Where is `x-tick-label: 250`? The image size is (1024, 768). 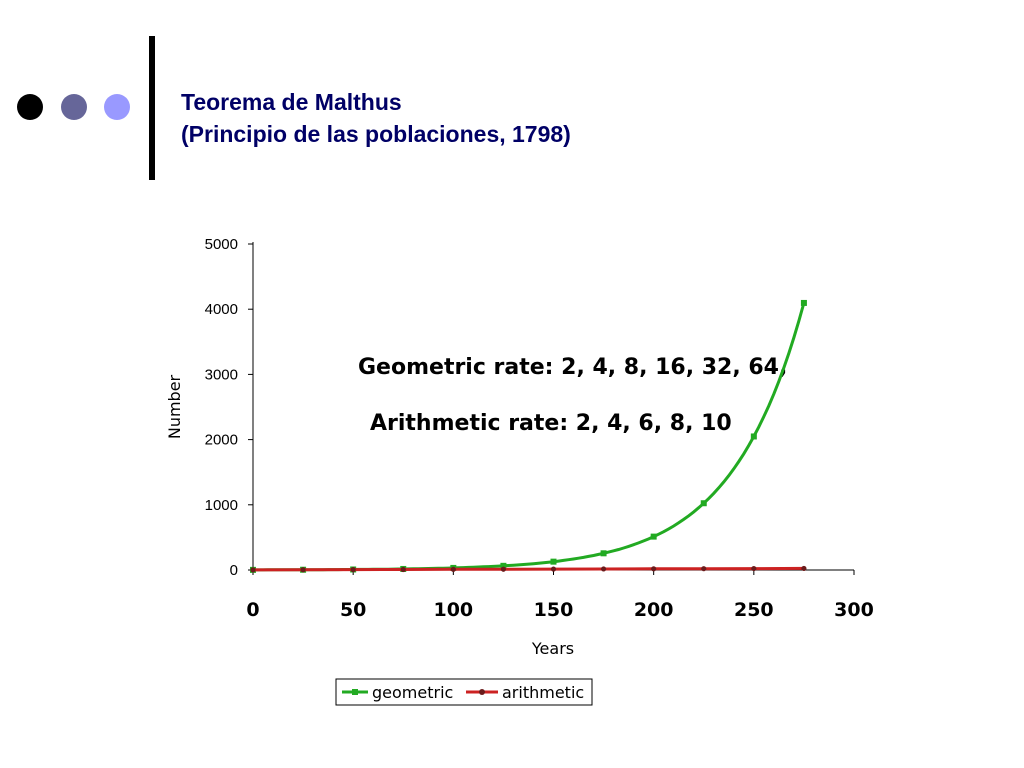 x-tick-label: 250 is located at coordinates (754, 610).